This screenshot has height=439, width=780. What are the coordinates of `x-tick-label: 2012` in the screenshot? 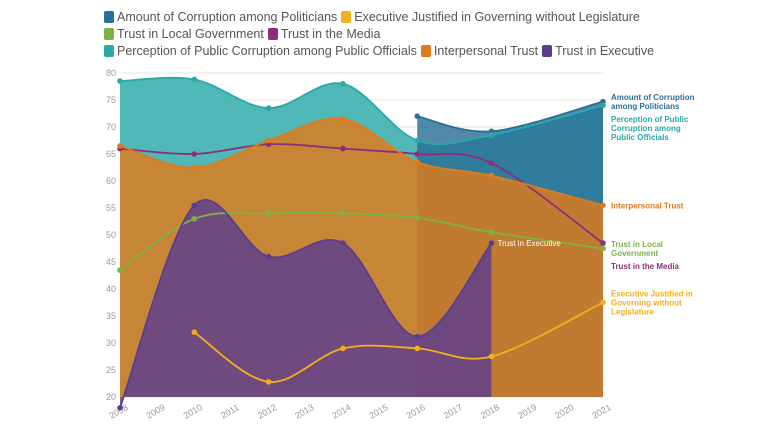 It's located at (267, 411).